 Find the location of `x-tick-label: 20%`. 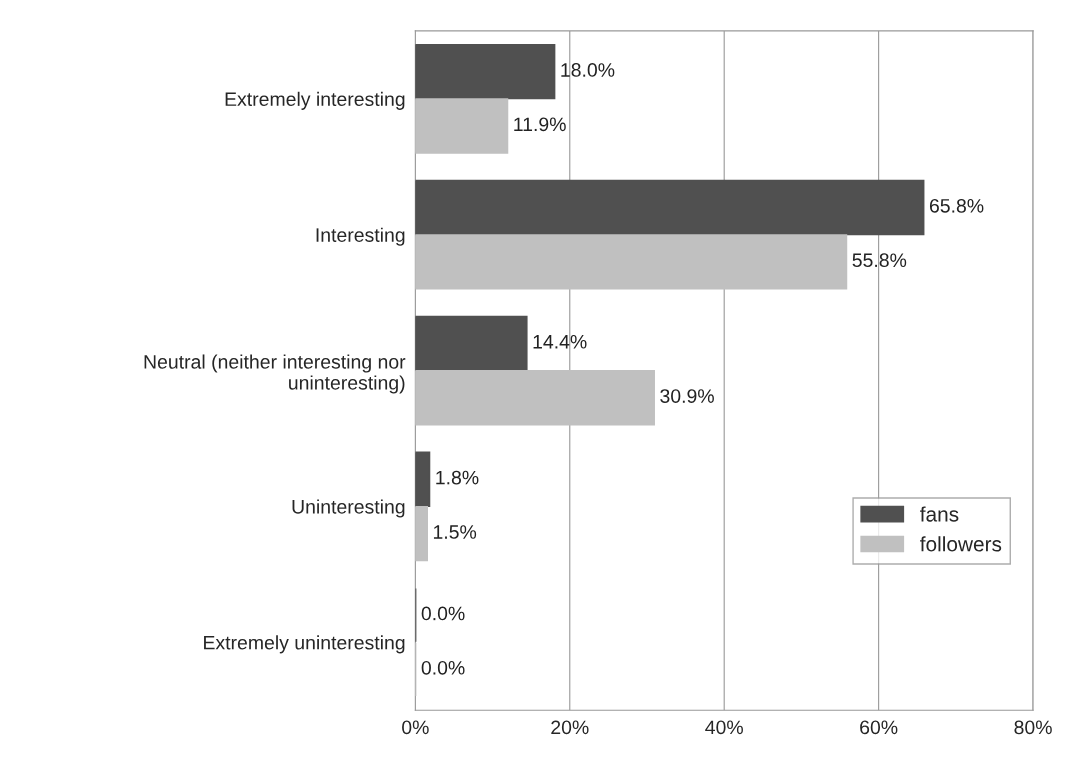

x-tick-label: 20% is located at coordinates (570, 727).